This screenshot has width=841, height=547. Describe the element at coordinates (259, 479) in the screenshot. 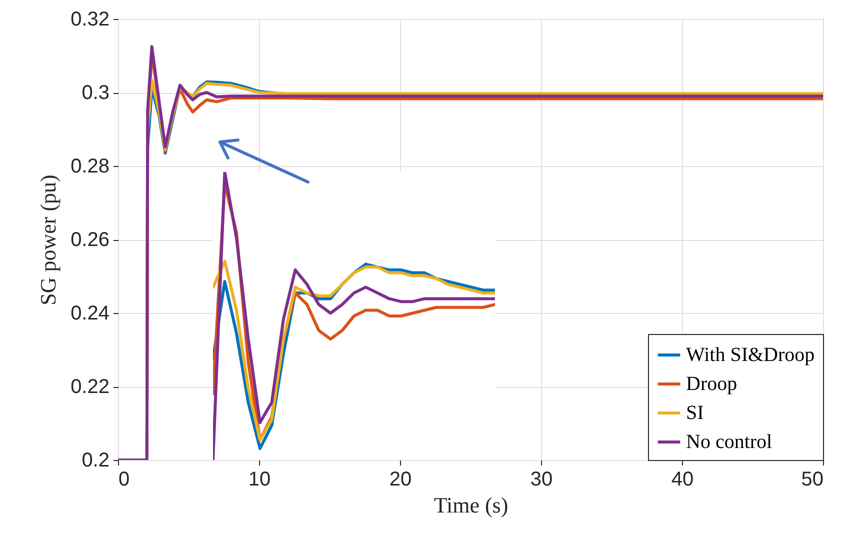

I see `x-tick-label: 10` at that location.